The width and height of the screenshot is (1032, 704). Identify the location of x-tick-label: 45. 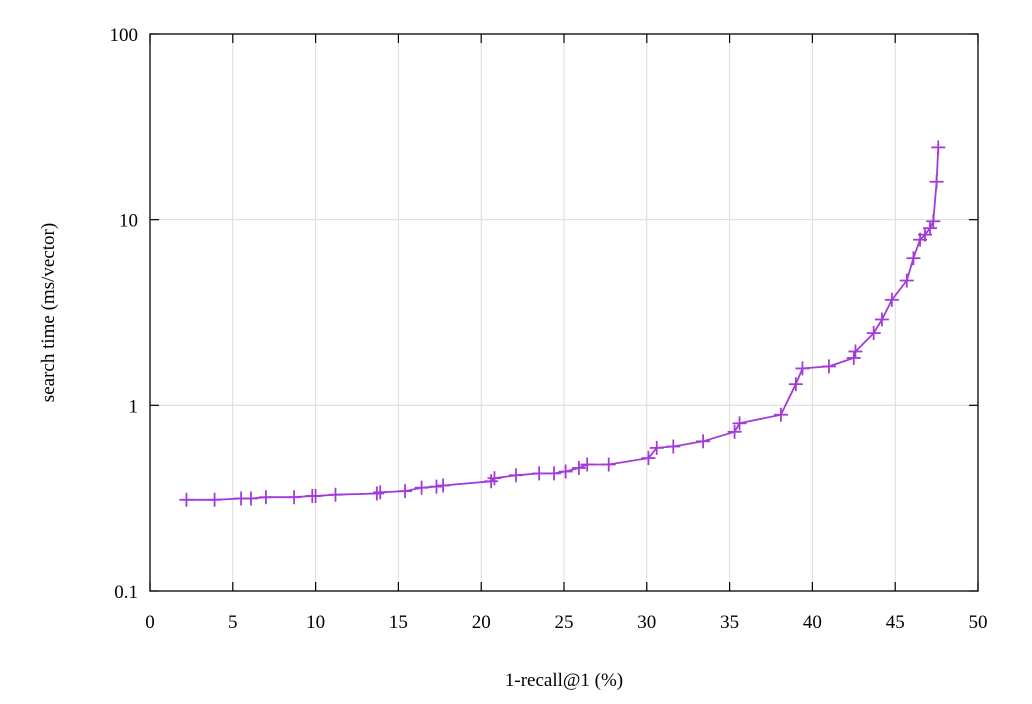
(895, 622).